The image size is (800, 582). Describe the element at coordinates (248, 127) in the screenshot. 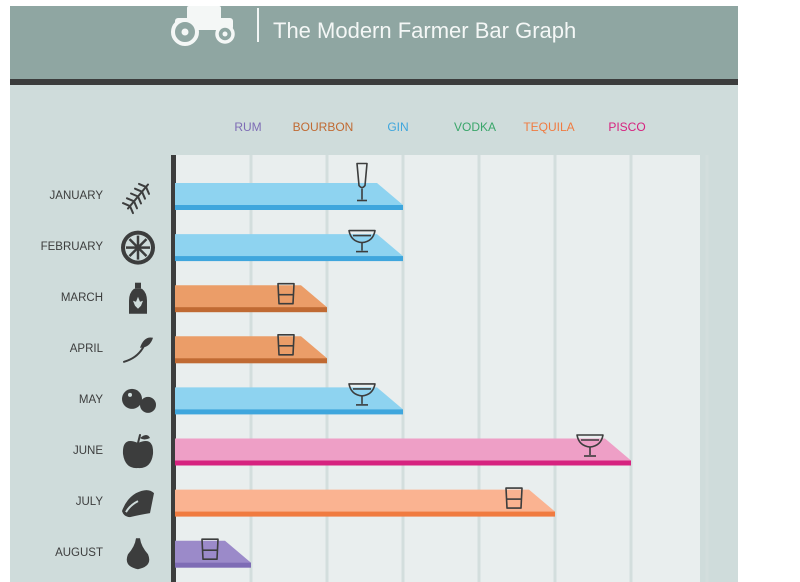

I see `legend-item-rum: RUM` at that location.